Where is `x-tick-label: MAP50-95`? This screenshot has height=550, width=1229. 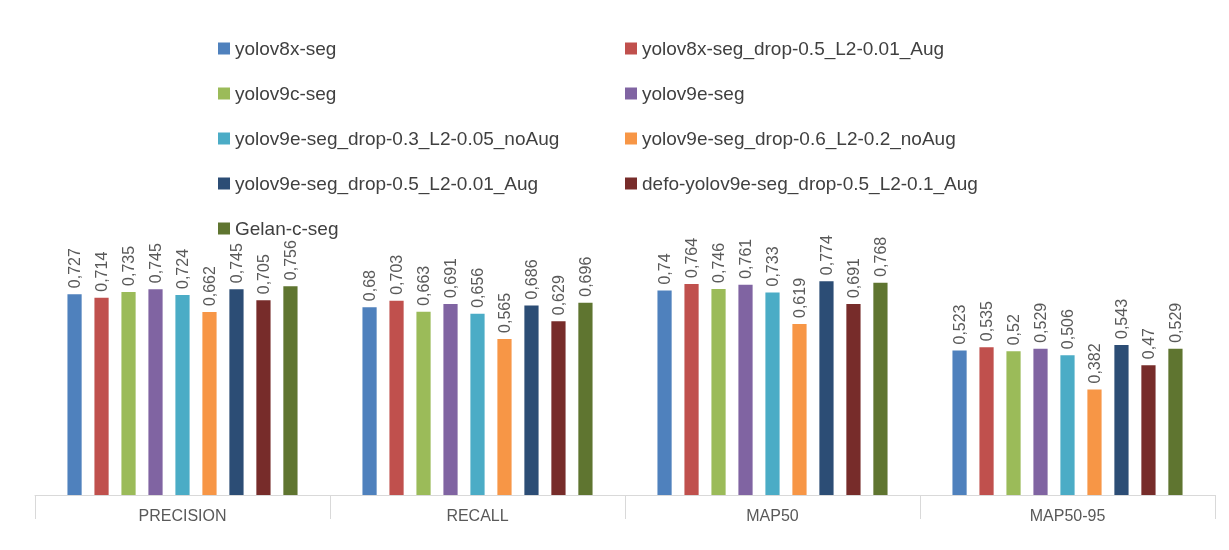
x-tick-label: MAP50-95 is located at coordinates (1067, 515).